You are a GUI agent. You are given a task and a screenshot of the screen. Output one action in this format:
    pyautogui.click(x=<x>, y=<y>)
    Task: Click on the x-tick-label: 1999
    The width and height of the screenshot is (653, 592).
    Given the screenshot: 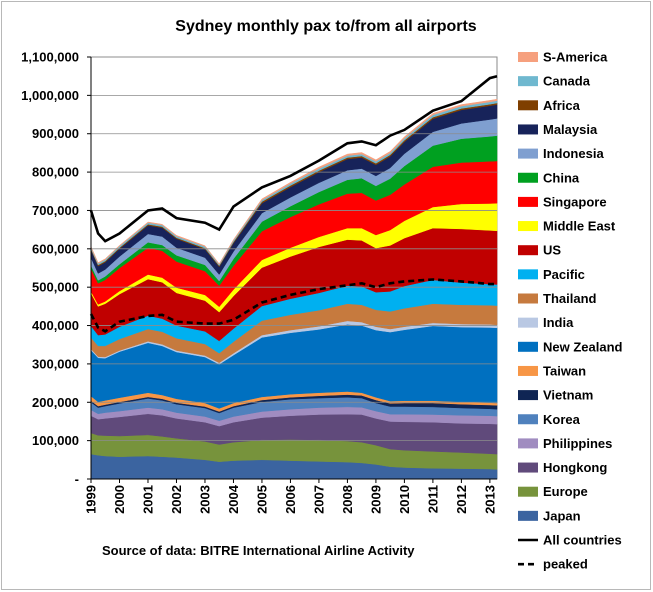 What is the action you would take?
    pyautogui.click(x=91, y=499)
    